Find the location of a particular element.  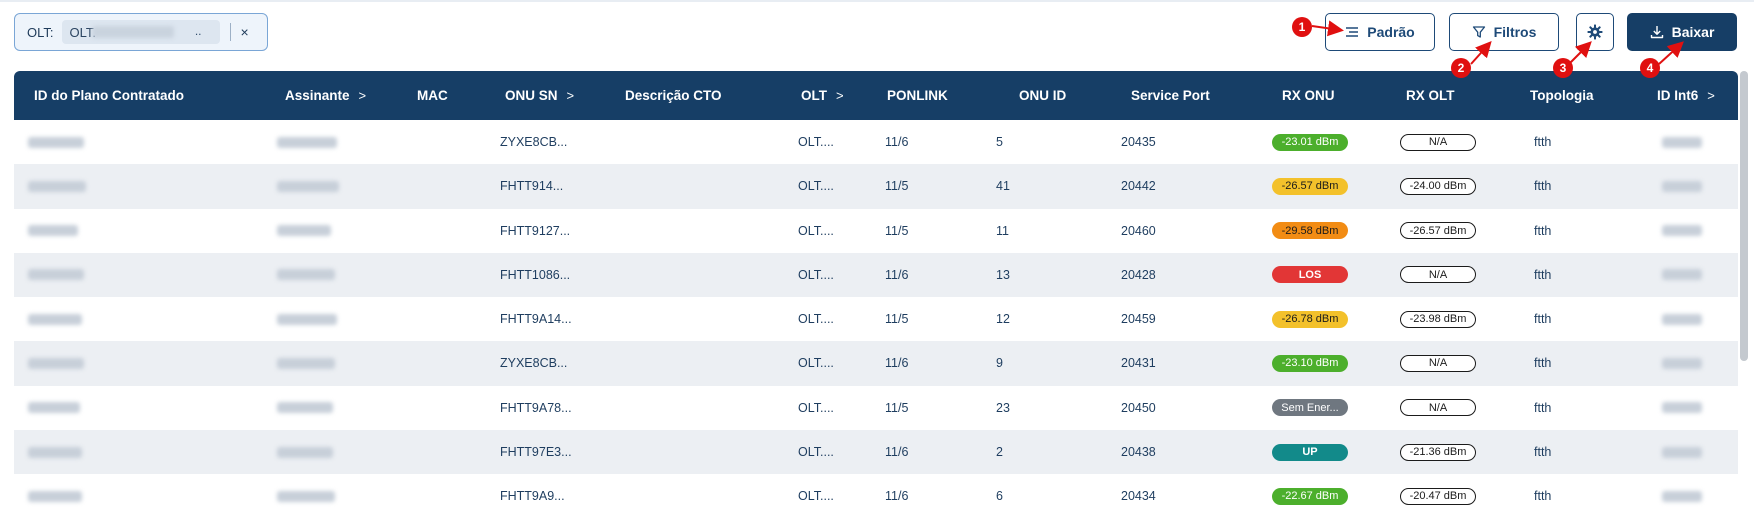

annotation-marker-3: 3 is located at coordinates (1563, 68).